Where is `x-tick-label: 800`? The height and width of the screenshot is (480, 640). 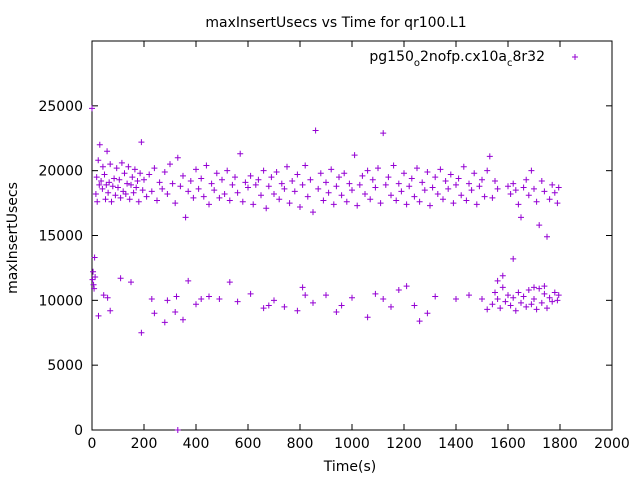 x-tick-label: 800 is located at coordinates (300, 444).